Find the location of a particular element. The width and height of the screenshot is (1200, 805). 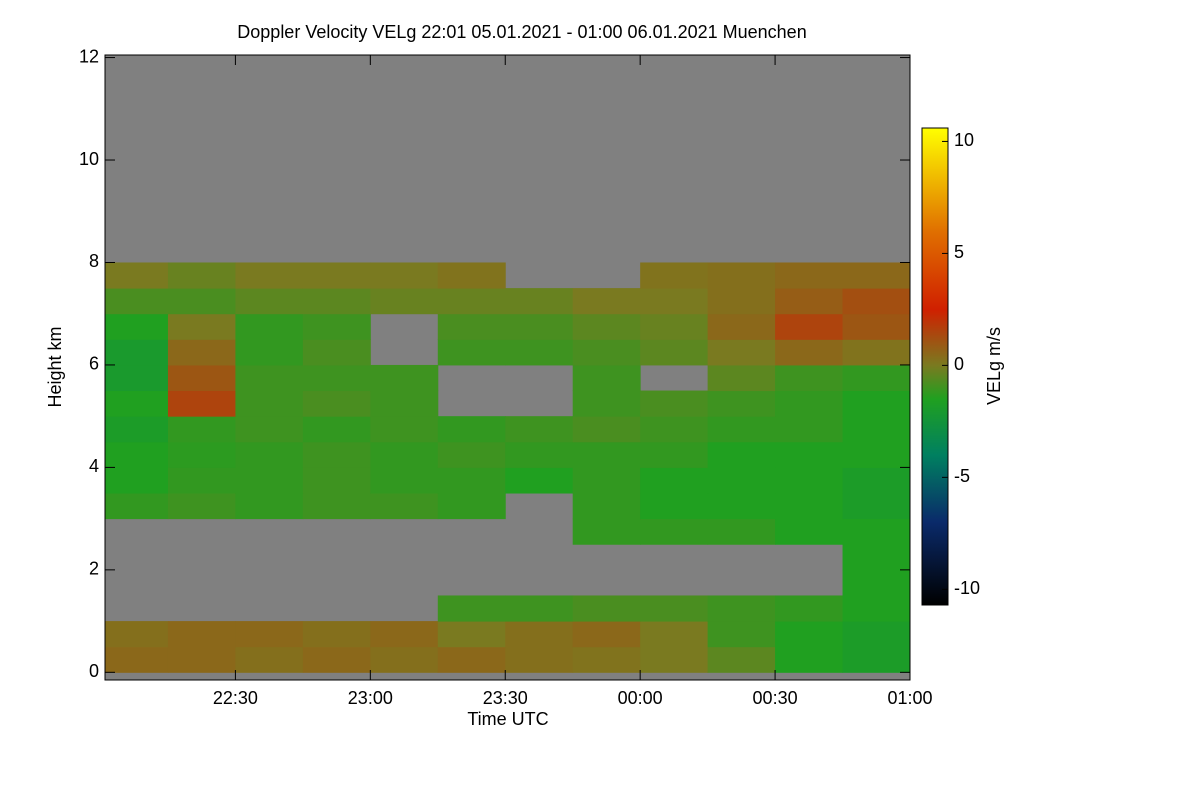

colorbar-tick-label: 0 is located at coordinates (959, 364).